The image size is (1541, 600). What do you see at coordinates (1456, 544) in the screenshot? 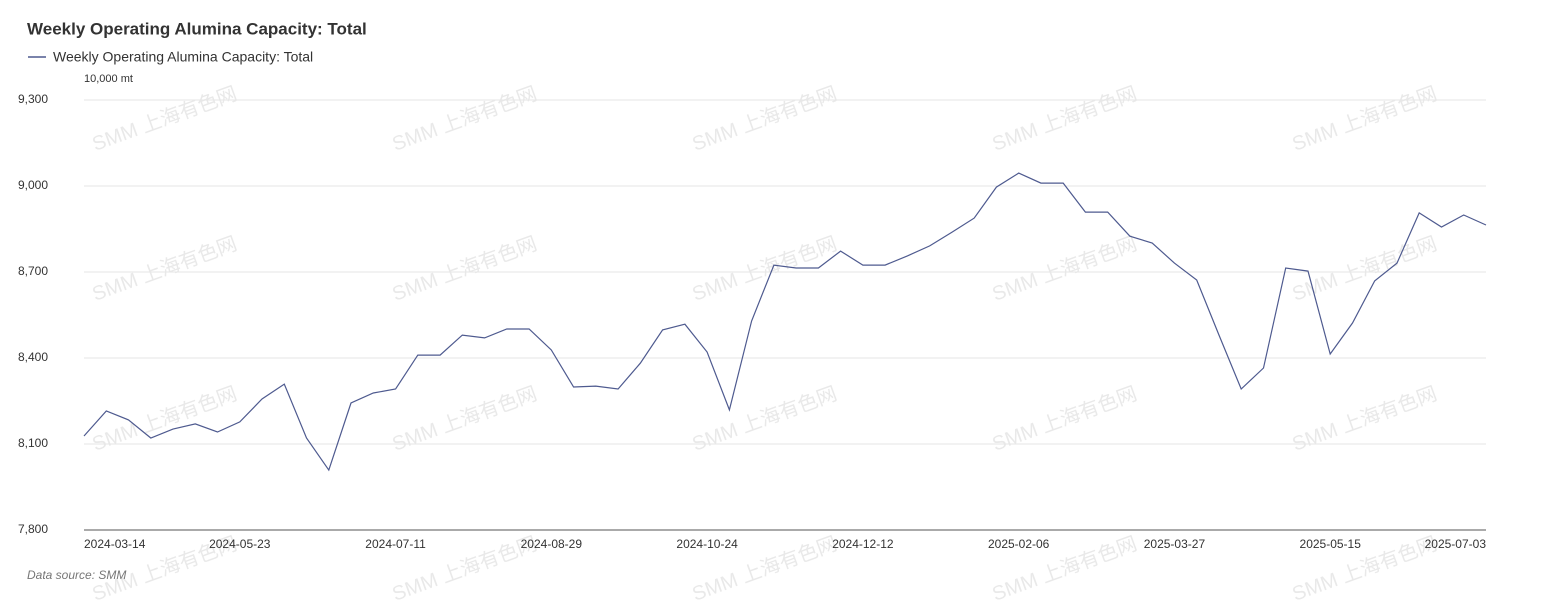
I see `x-tick-label: 2025-07-03` at bounding box center [1456, 544].